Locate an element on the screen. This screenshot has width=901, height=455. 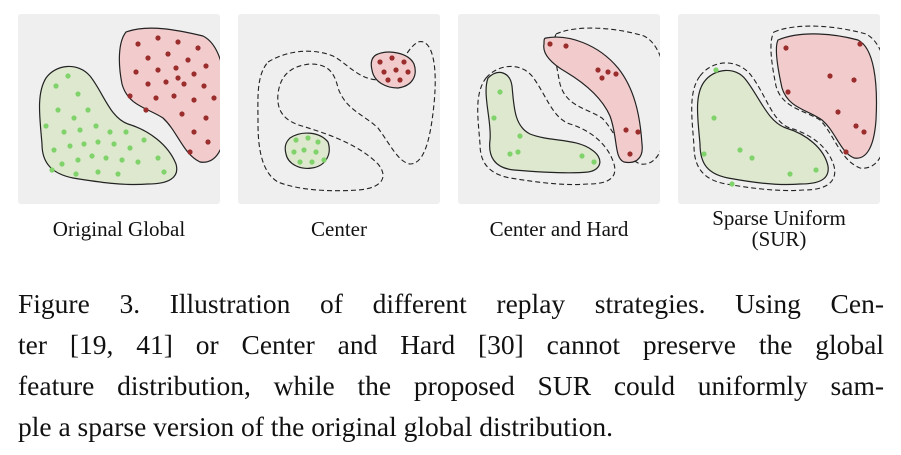
panel-original-global is located at coordinates (119, 109).